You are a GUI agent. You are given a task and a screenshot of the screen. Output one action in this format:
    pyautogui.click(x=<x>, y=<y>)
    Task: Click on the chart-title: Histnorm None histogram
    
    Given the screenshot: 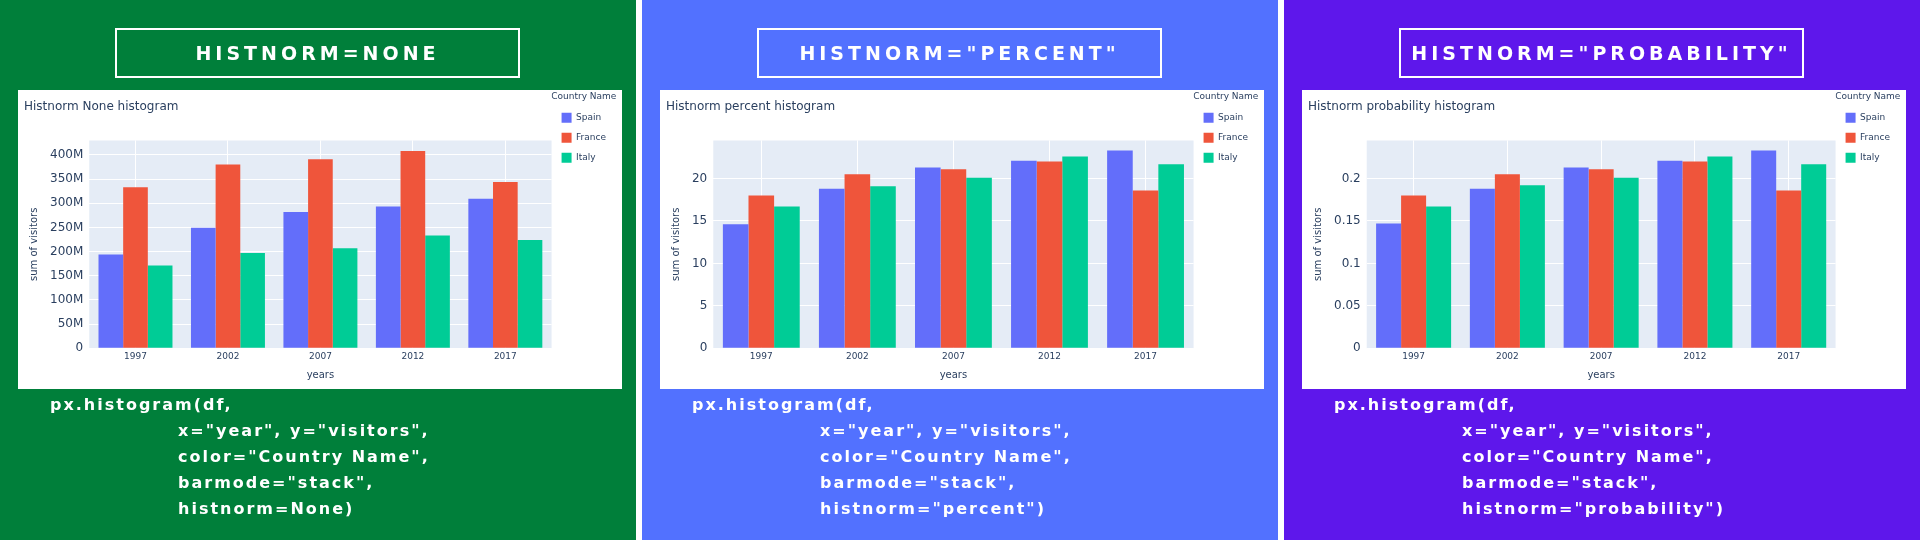 What is the action you would take?
    pyautogui.click(x=101, y=106)
    